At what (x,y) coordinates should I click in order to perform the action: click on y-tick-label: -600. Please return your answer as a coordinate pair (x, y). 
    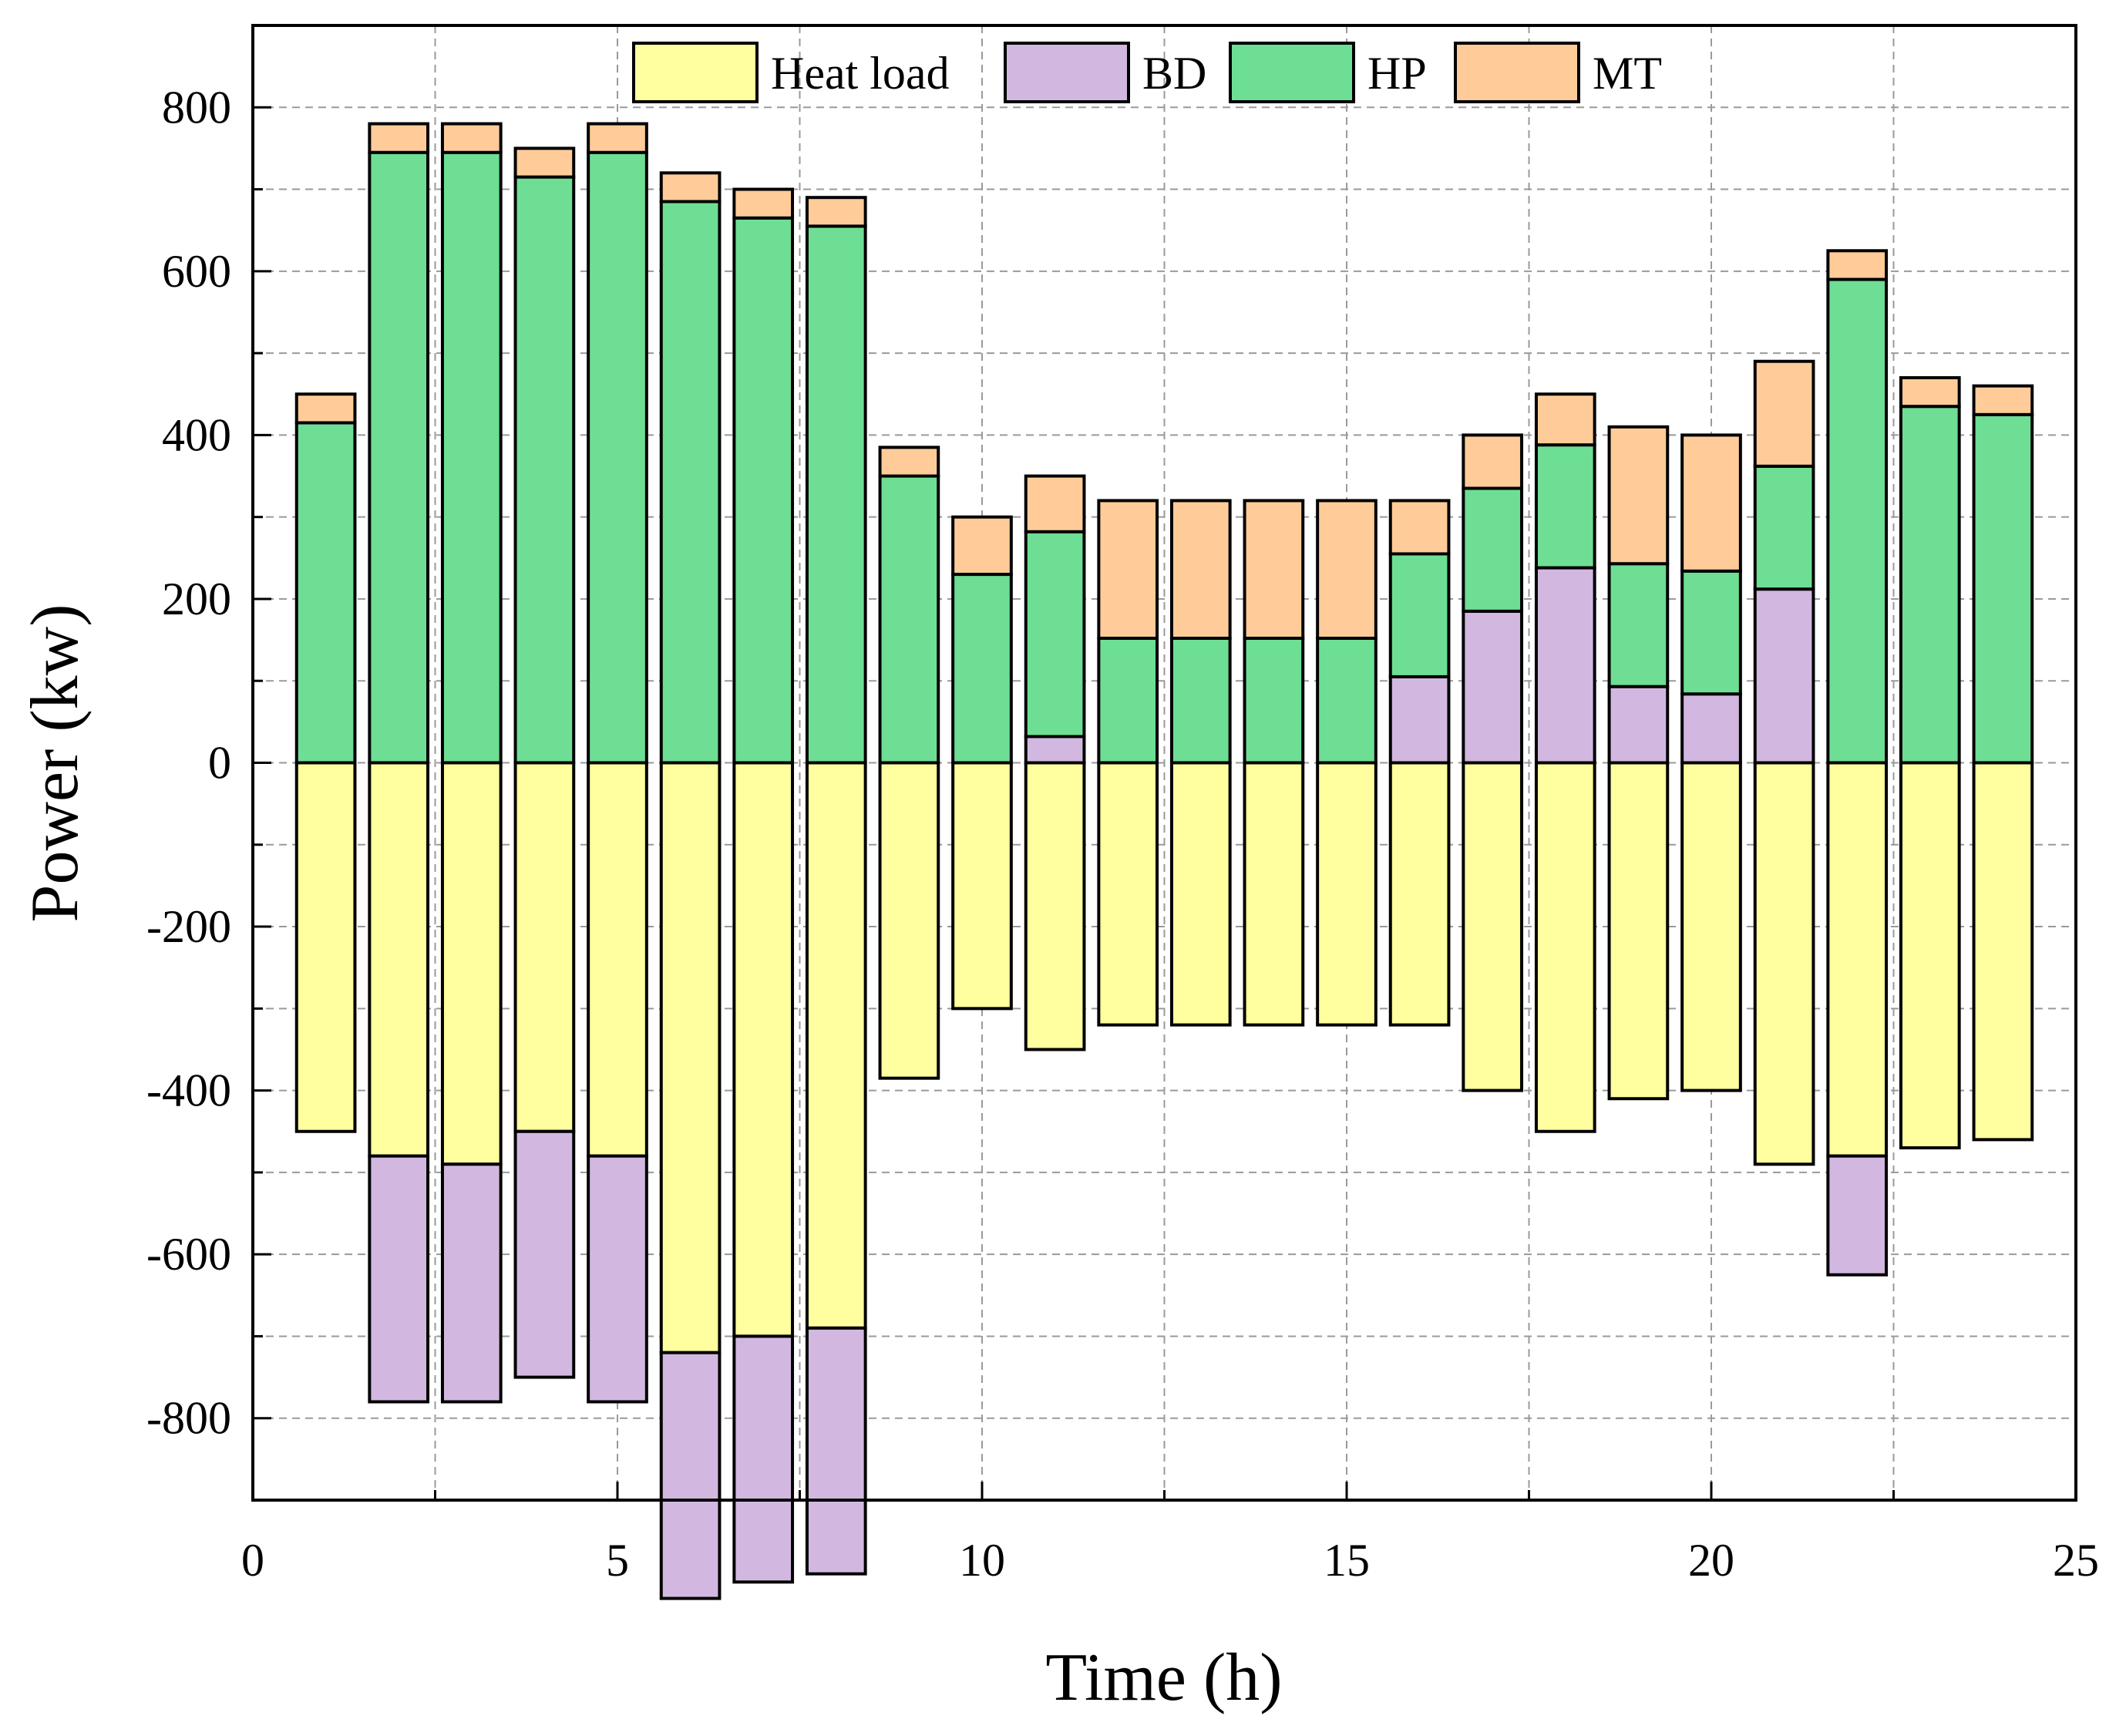
    Looking at the image, I should click on (188, 1254).